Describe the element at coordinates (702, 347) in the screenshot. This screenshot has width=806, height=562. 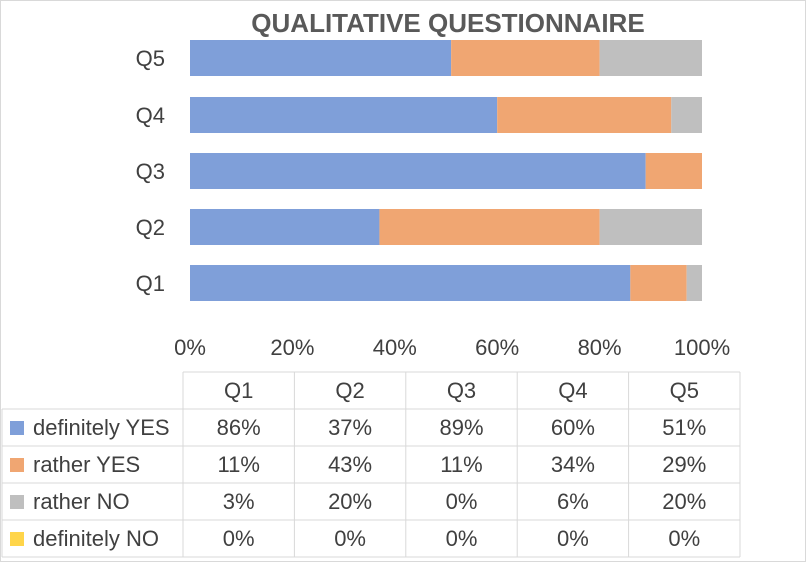
I see `x-tick-label: 100%` at that location.